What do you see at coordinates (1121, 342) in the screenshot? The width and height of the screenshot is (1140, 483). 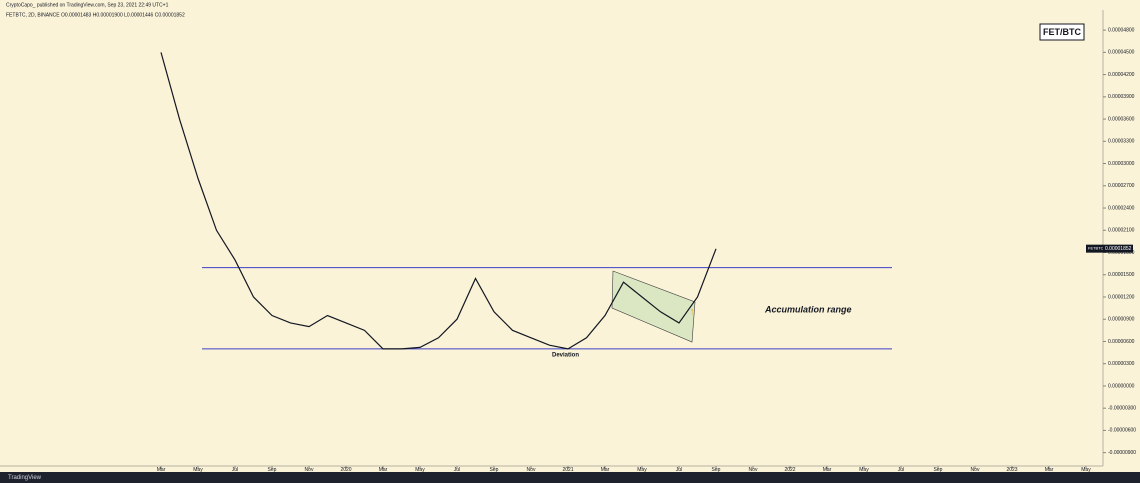 I see `y-tick-label: 0.00000600` at bounding box center [1121, 342].